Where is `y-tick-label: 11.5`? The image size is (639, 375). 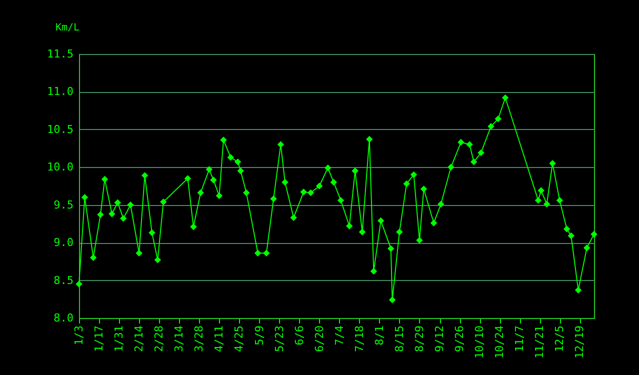
y-tick-label: 11.5 is located at coordinates (60, 54).